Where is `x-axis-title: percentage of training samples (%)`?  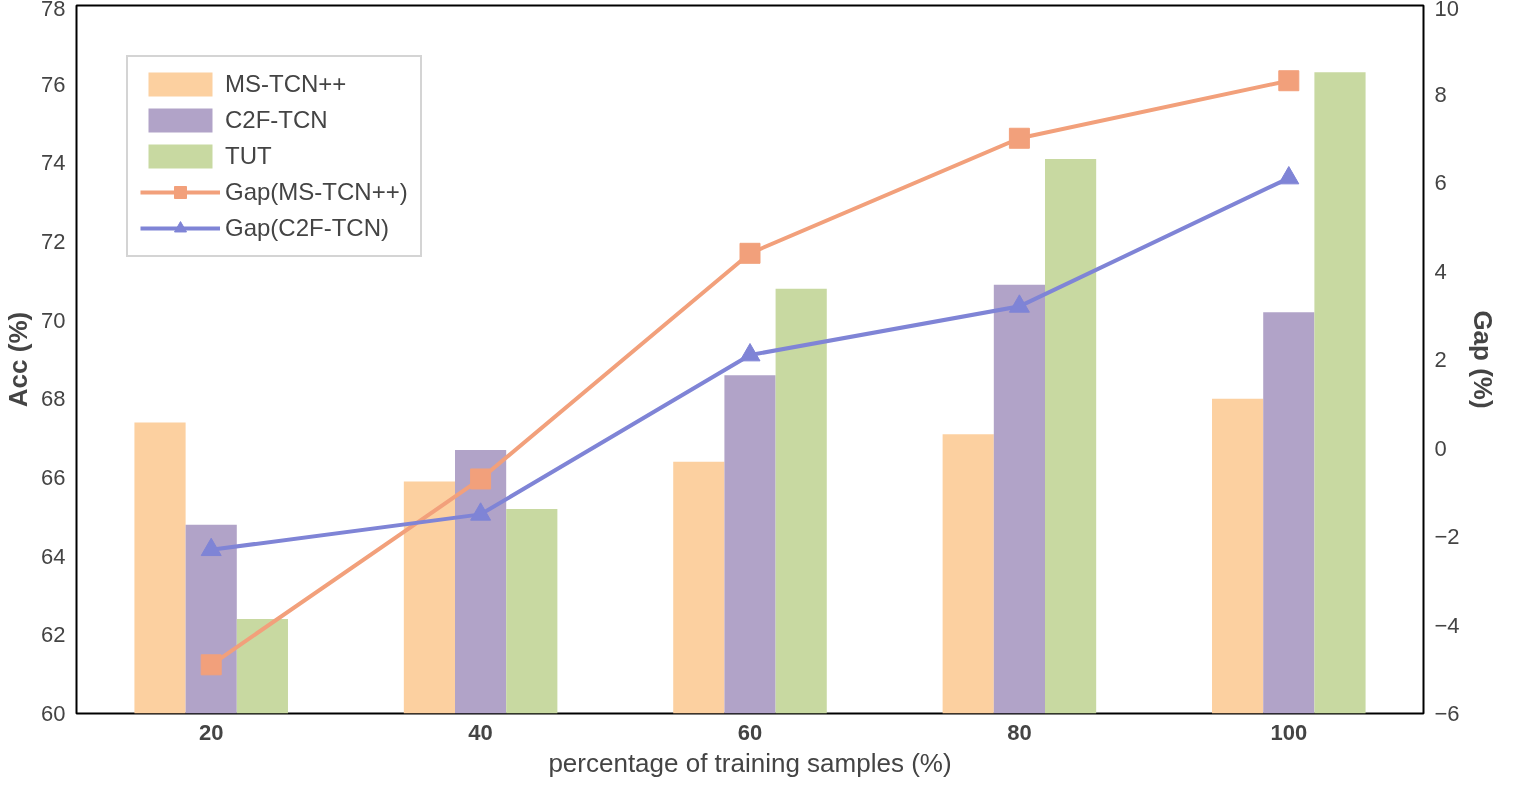
x-axis-title: percentage of training samples (%) is located at coordinates (750, 762).